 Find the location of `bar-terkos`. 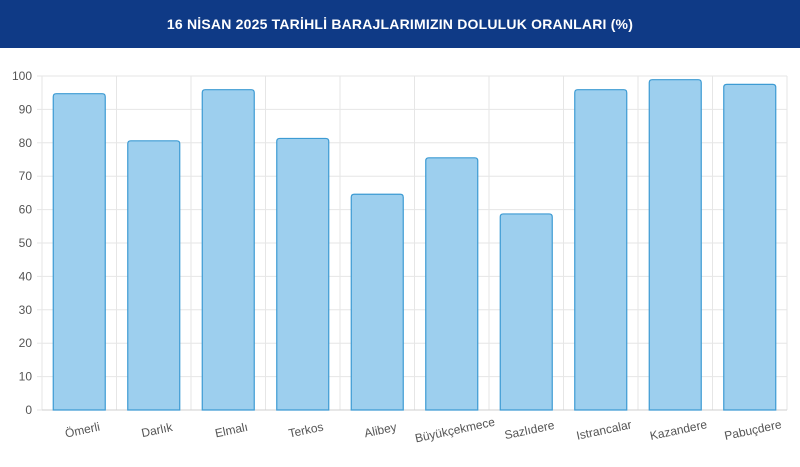

bar-terkos is located at coordinates (303, 274).